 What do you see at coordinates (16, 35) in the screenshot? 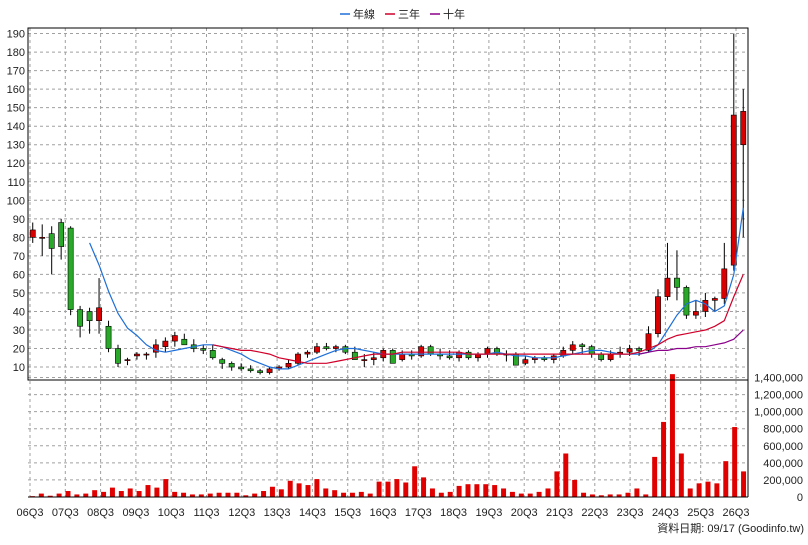
I see `price-tick-label: 190` at bounding box center [16, 35].